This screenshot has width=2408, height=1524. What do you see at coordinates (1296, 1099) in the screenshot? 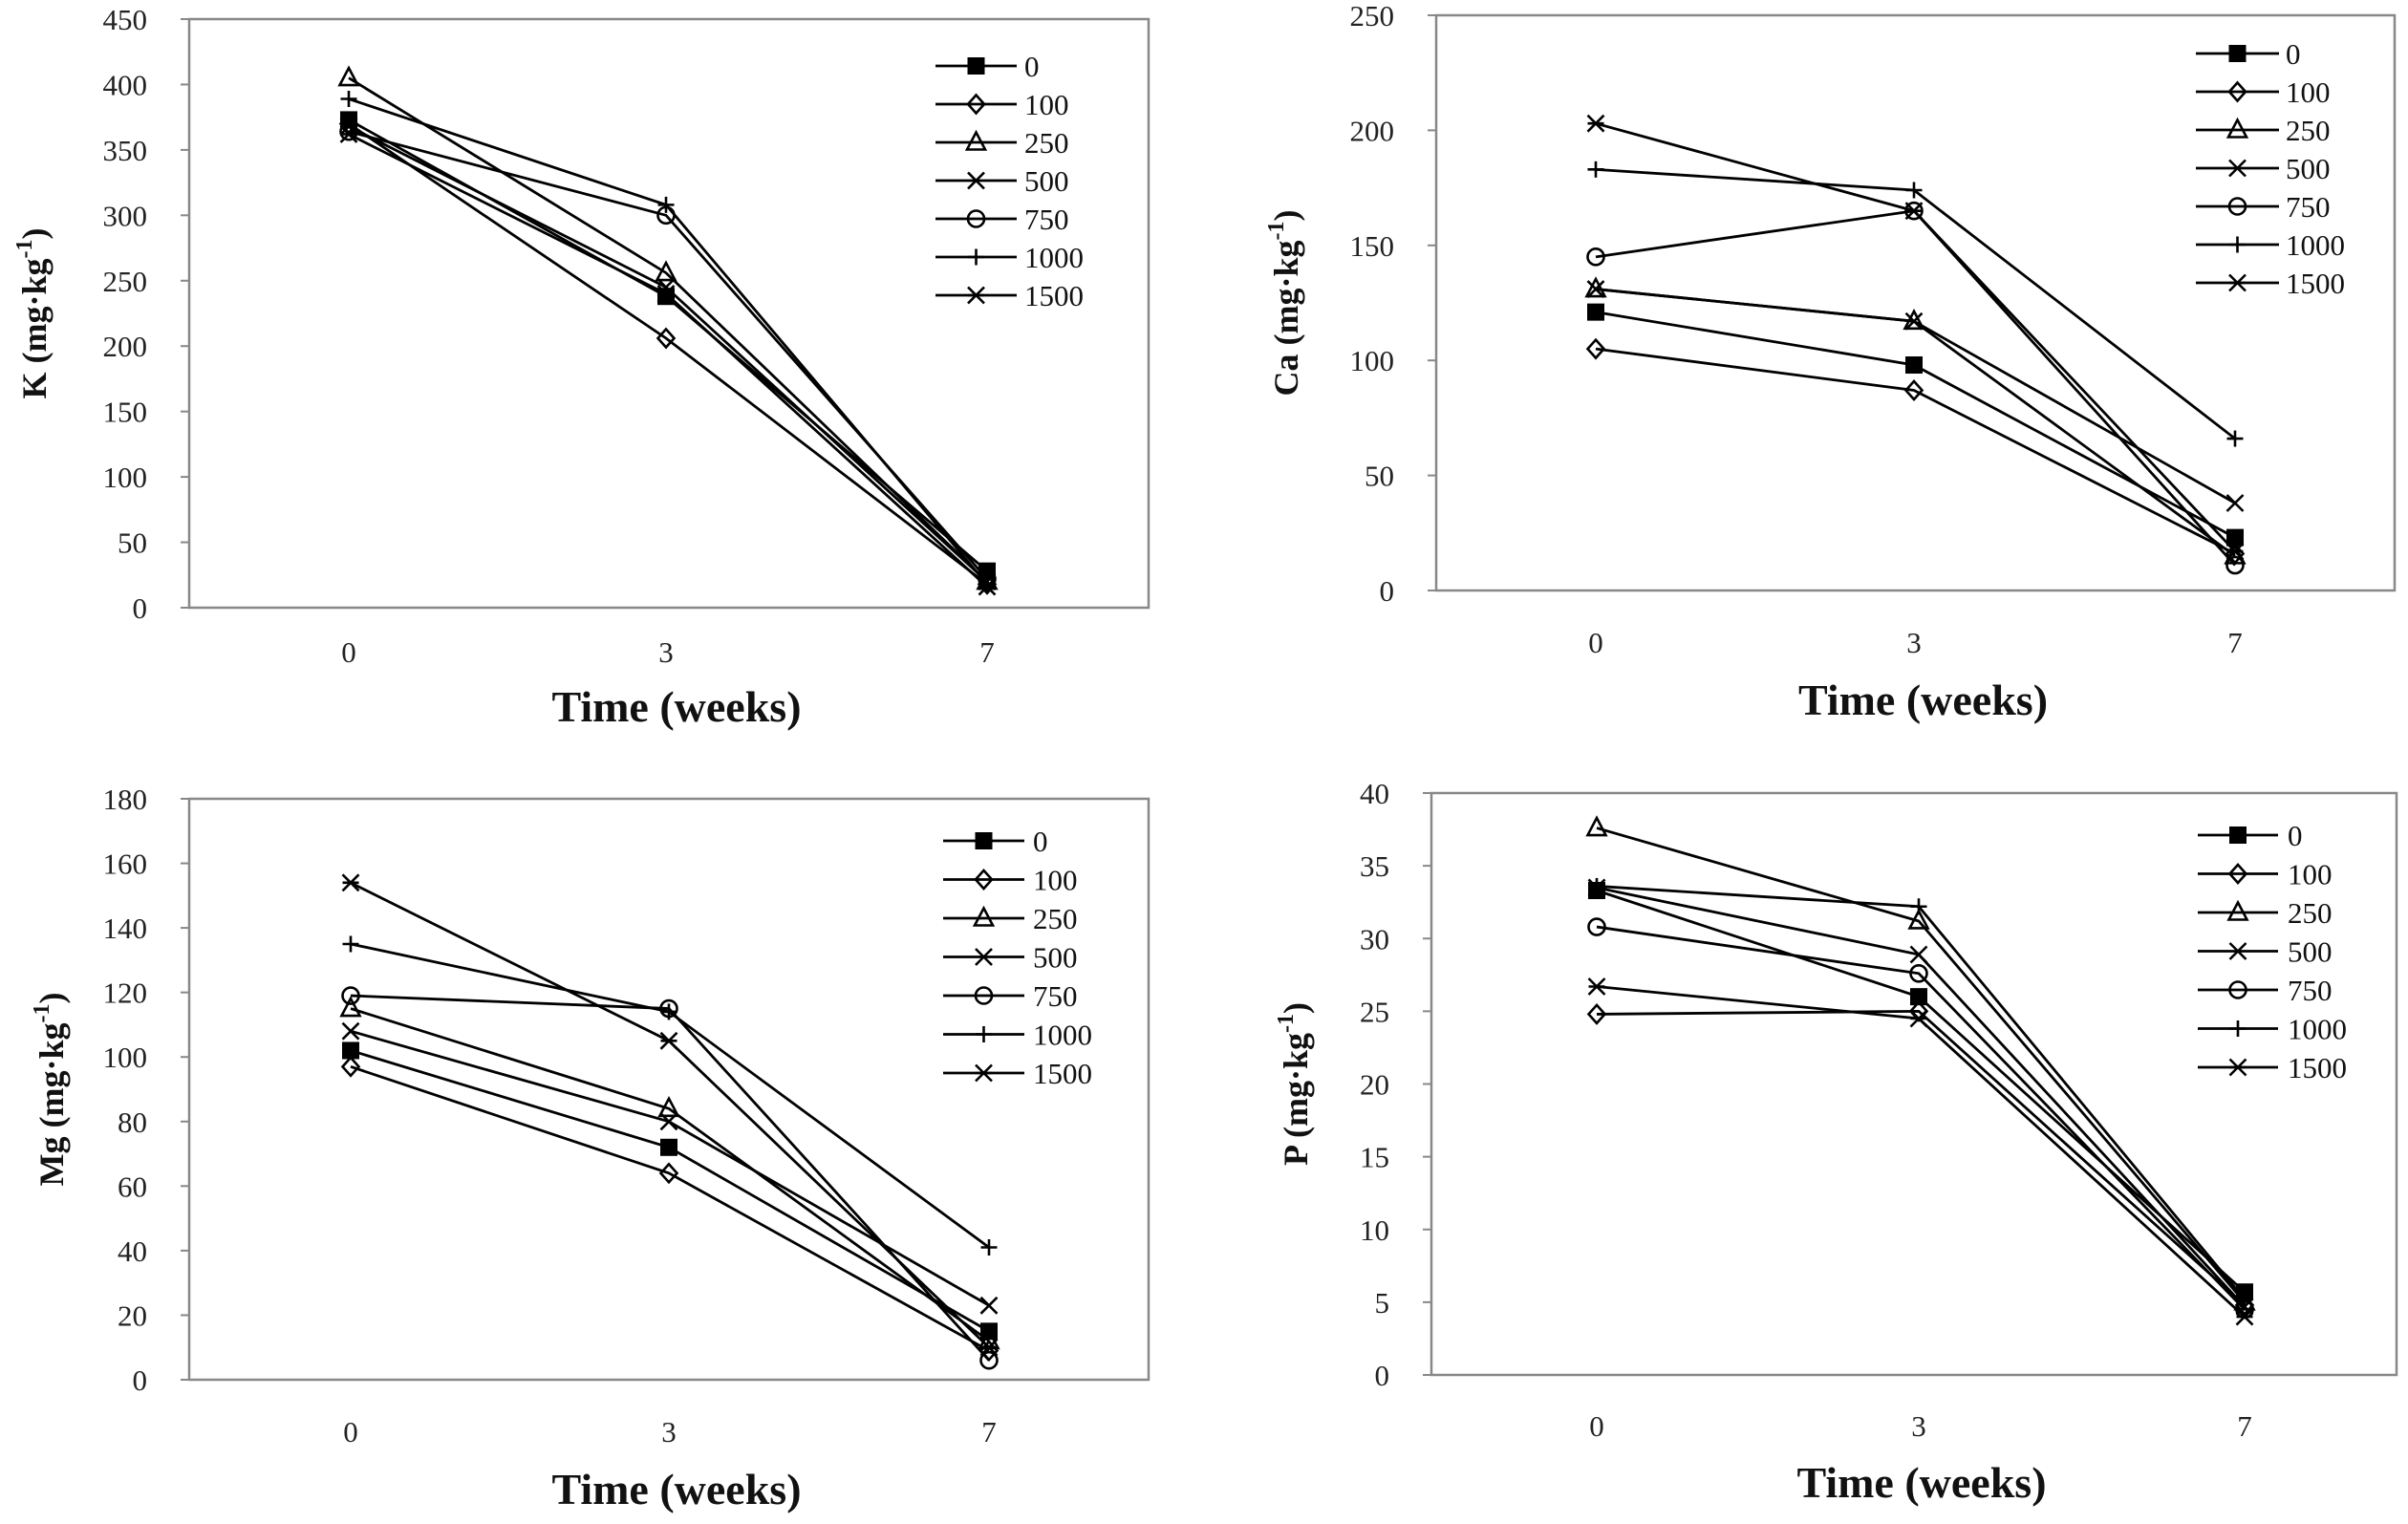
I see `y-axis-label-main: P (mg·kg` at bounding box center [1296, 1099].